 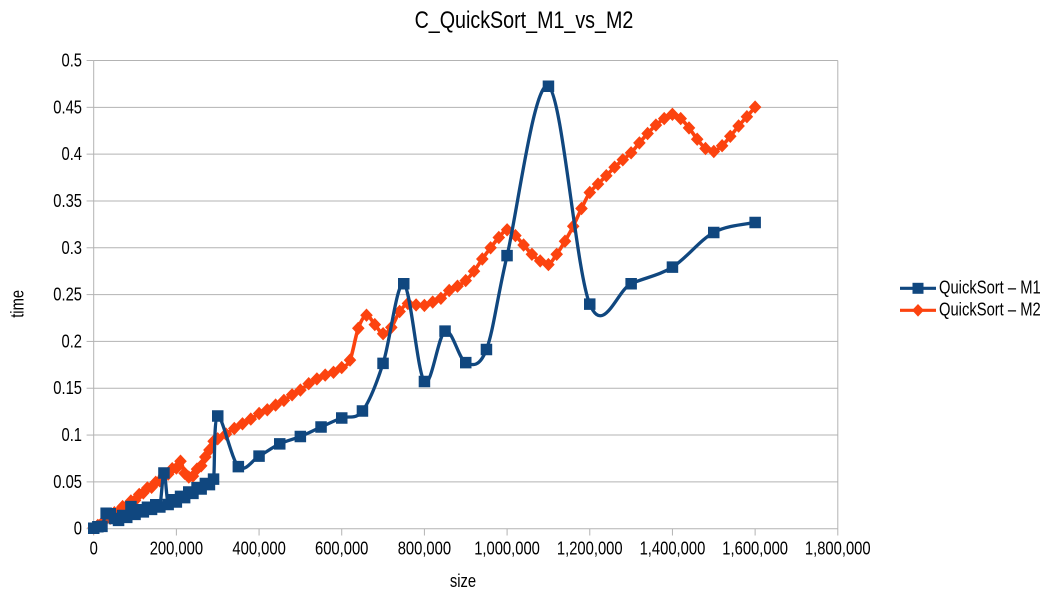 What do you see at coordinates (990, 287) in the screenshot?
I see `svg-text: QuickSort – M1` at bounding box center [990, 287].